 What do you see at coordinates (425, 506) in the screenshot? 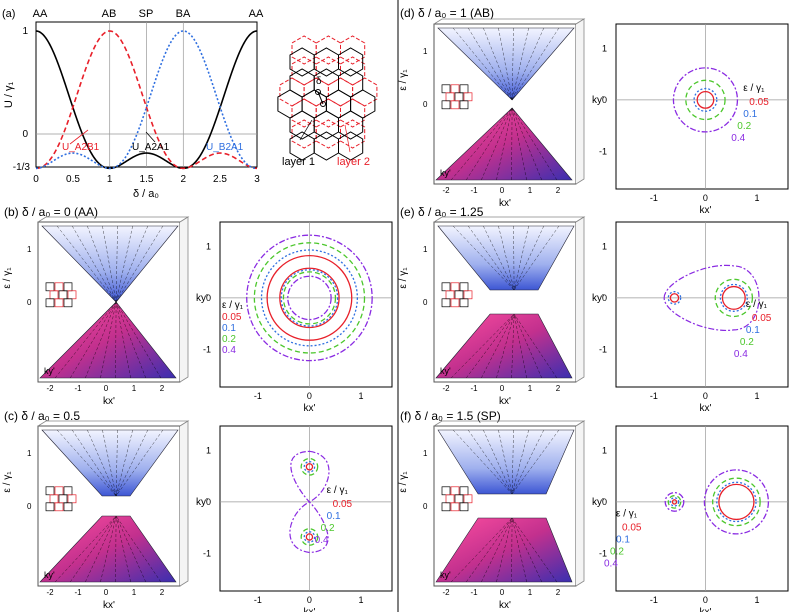
I see `band-ytick-0: 0` at bounding box center [425, 506].